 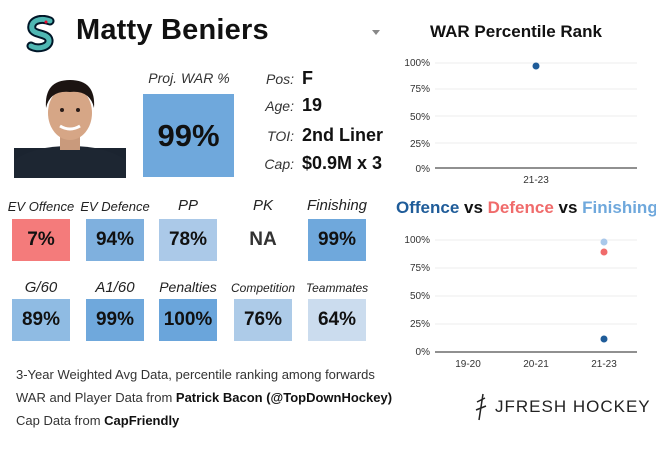 What do you see at coordinates (520, 302) in the screenshot?
I see `offence-defence-finishing-chart: 100% 75% 50% 25% 0% 19-20 20-21 21-23` at bounding box center [520, 302].